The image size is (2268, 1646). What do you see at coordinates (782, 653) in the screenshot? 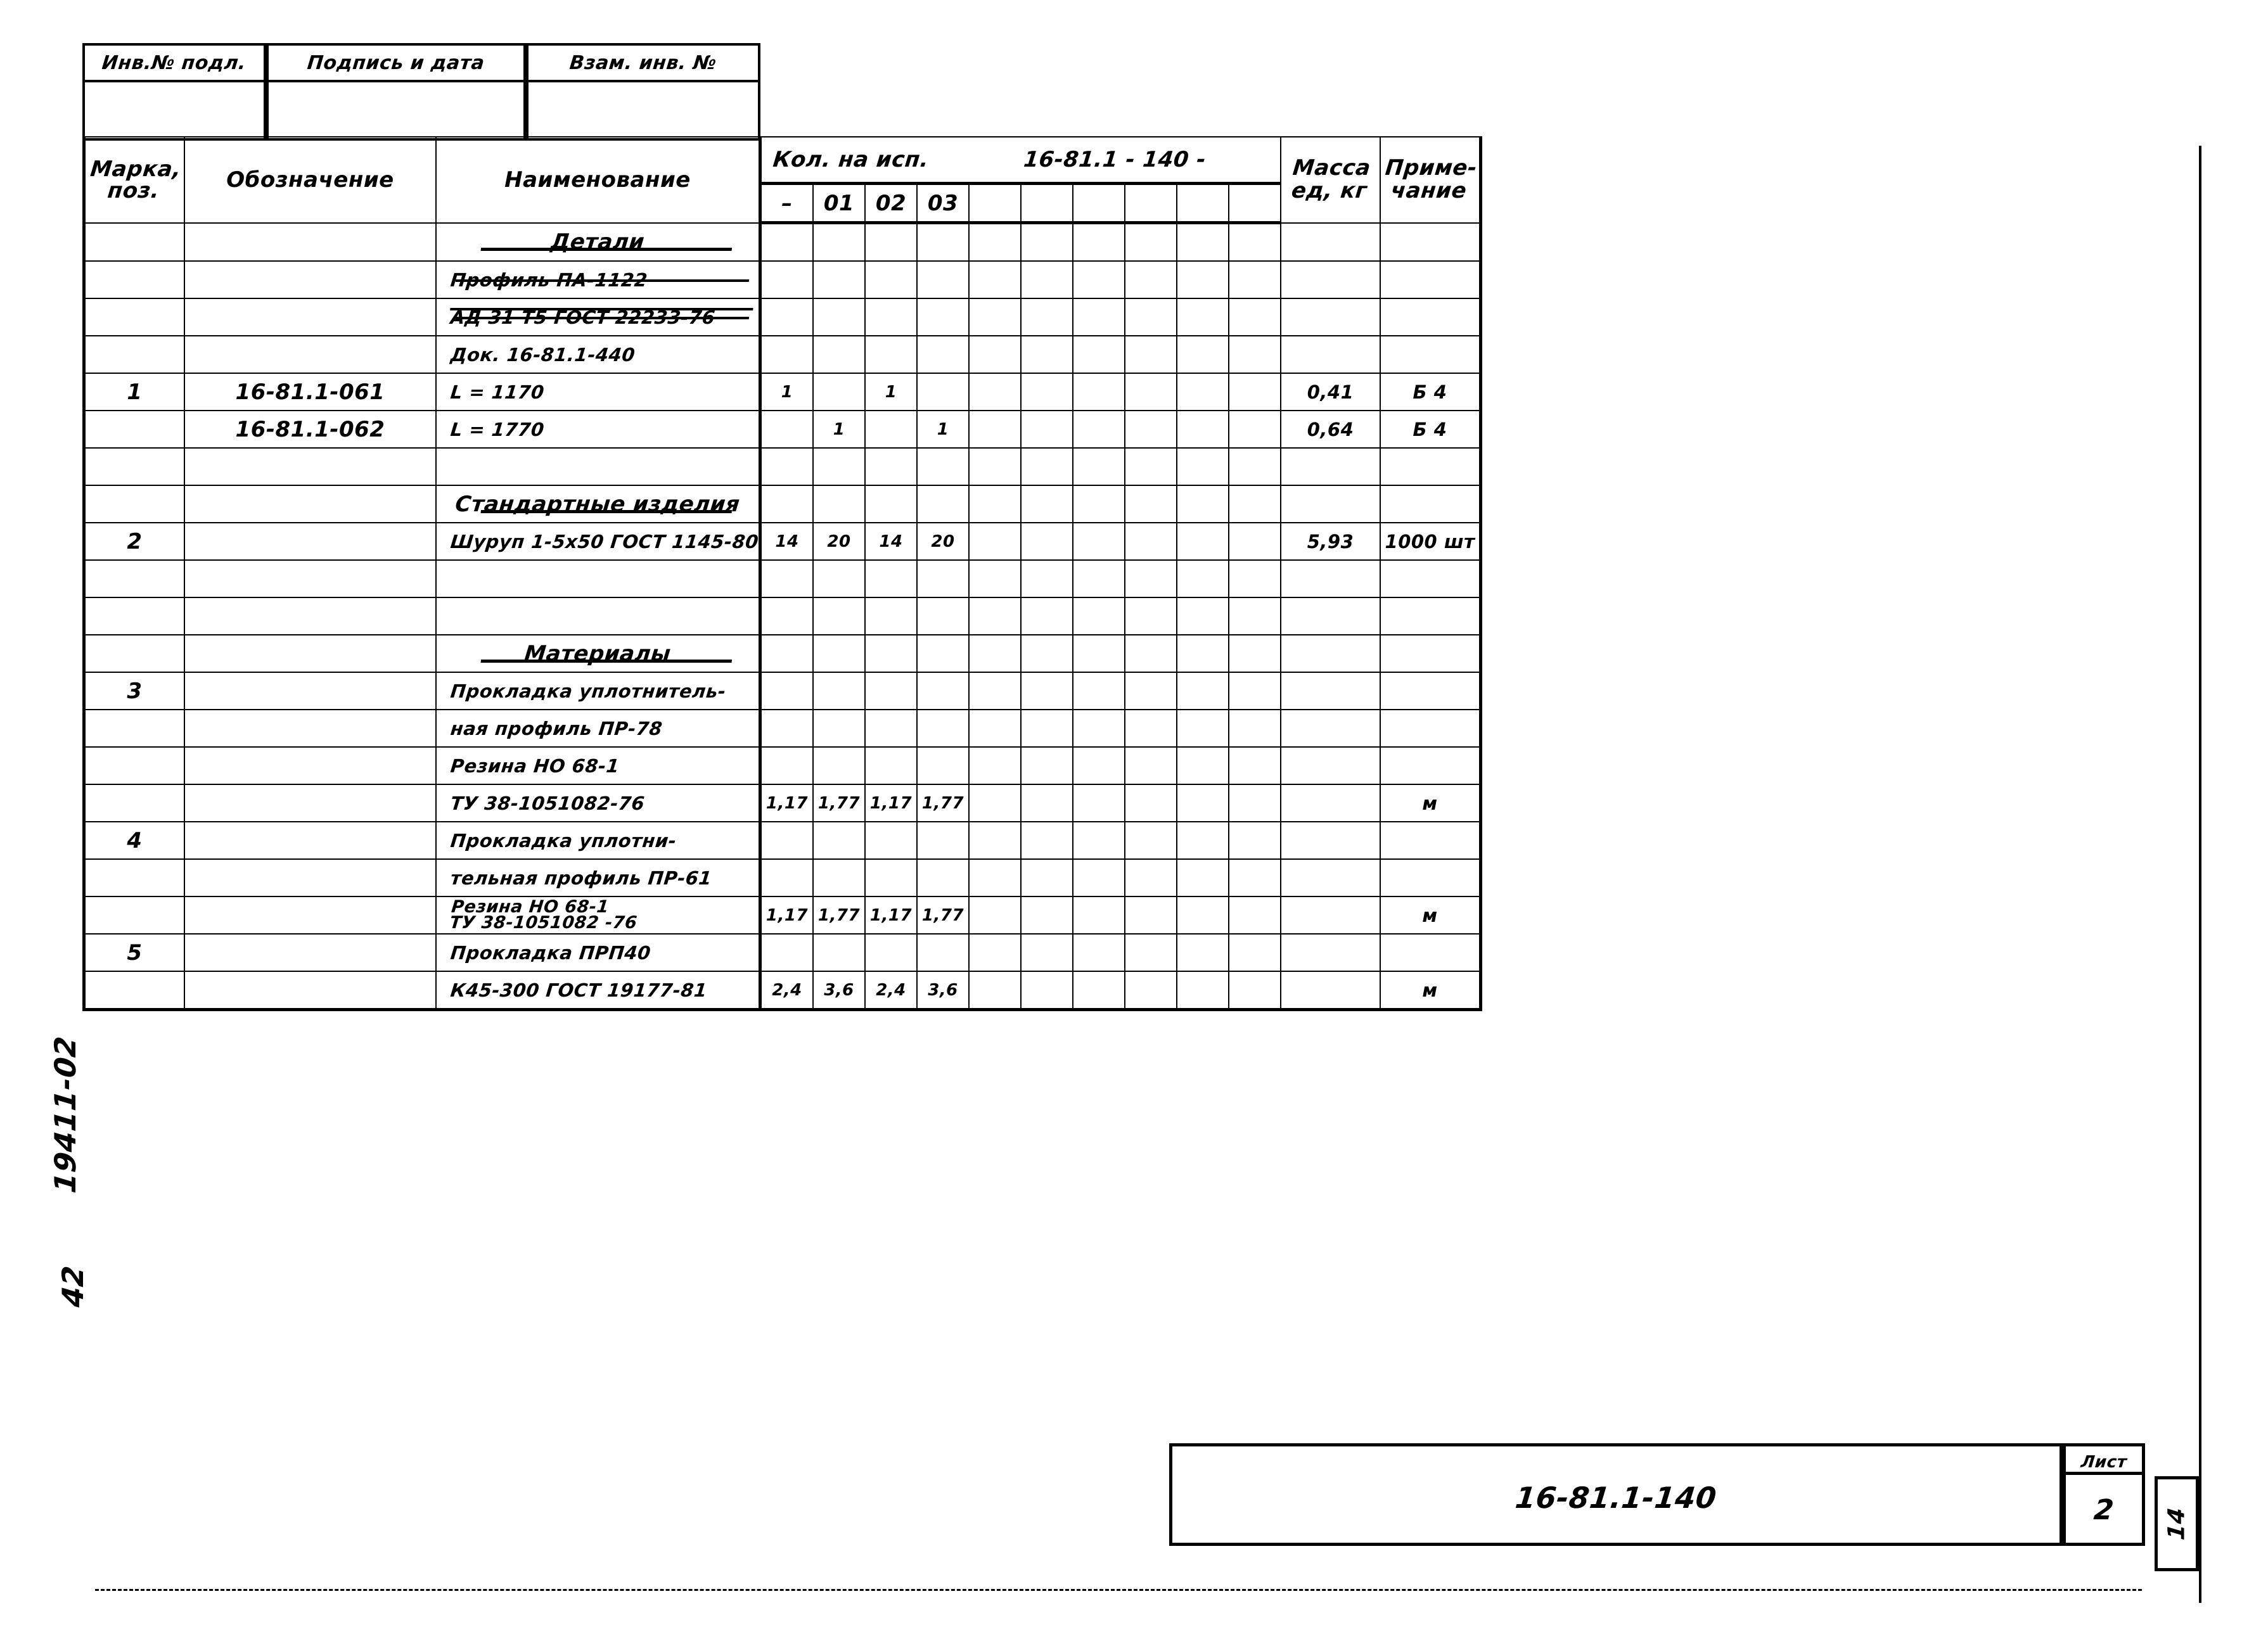
I see `table-row: Материалы` at bounding box center [782, 653].